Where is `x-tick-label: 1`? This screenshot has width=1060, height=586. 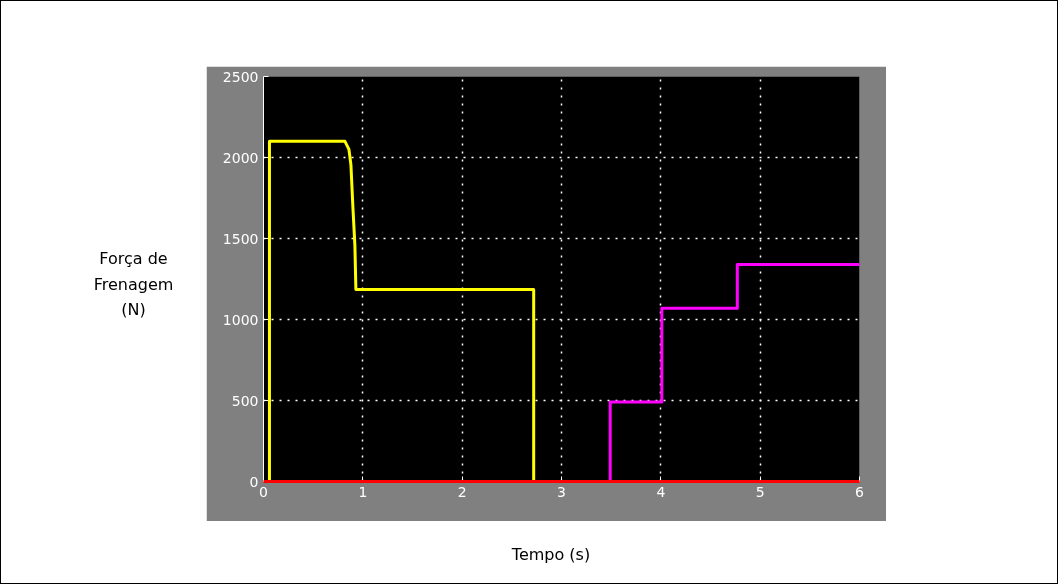 x-tick-label: 1 is located at coordinates (363, 491).